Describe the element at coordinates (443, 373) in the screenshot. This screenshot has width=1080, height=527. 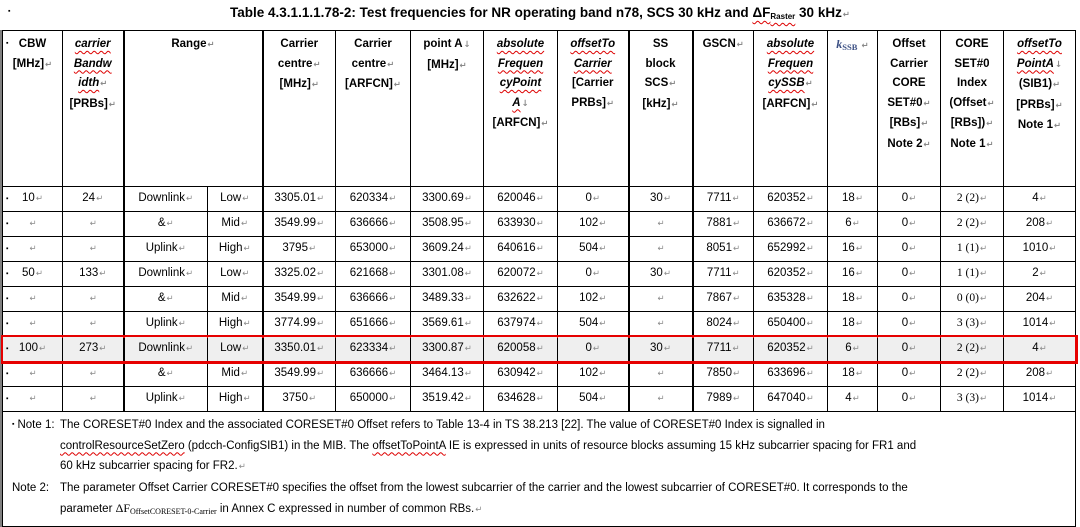
I see `cell-value: 3464.13` at that location.